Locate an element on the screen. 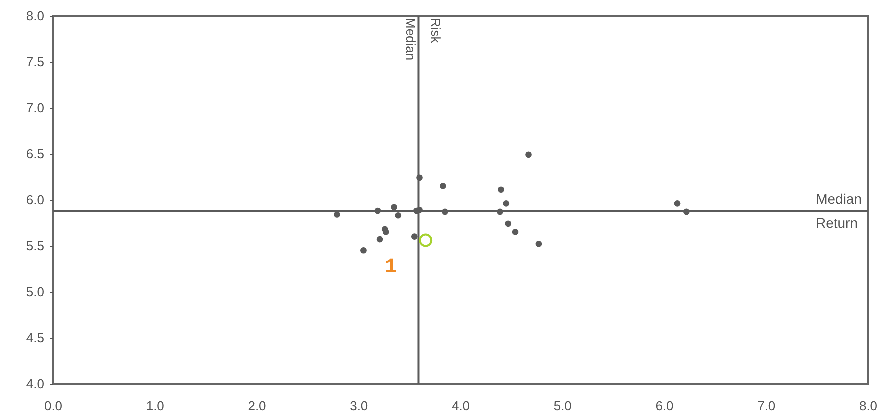  x-tick-label: 7.0 is located at coordinates (767, 406).